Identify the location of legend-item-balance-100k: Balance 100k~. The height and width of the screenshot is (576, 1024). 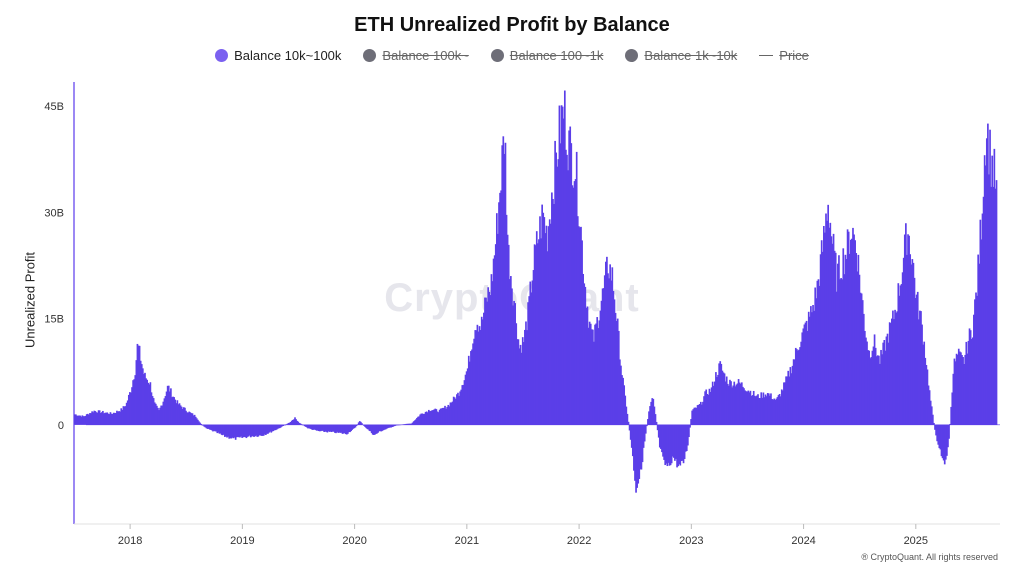
(416, 55).